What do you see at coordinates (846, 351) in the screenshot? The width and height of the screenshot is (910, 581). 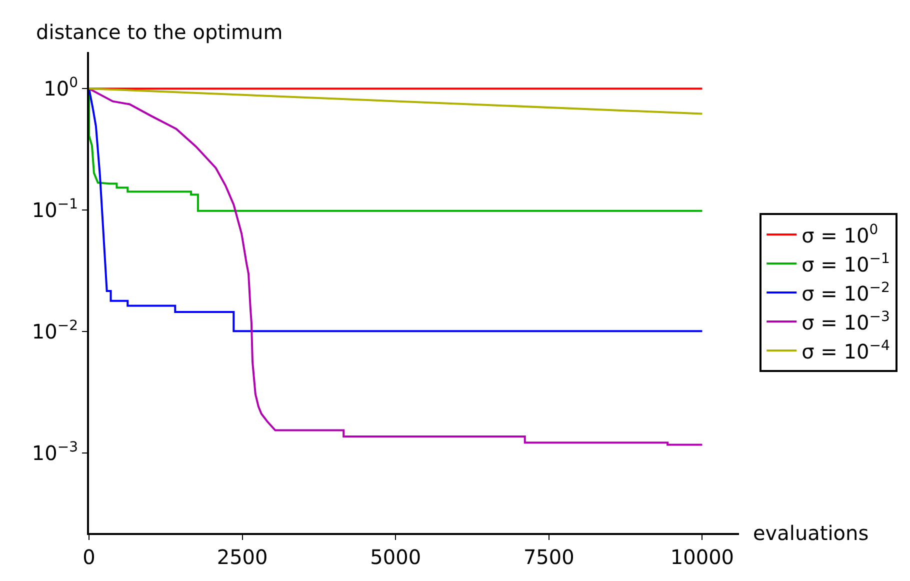 I see `legend-label: σ = 10$^{−4}$` at bounding box center [846, 351].